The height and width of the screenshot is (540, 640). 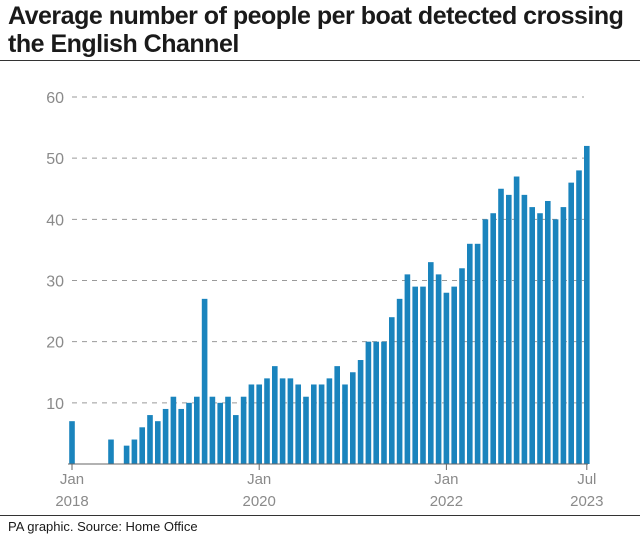 What do you see at coordinates (579, 317) in the screenshot?
I see `bar-jun-2023` at bounding box center [579, 317].